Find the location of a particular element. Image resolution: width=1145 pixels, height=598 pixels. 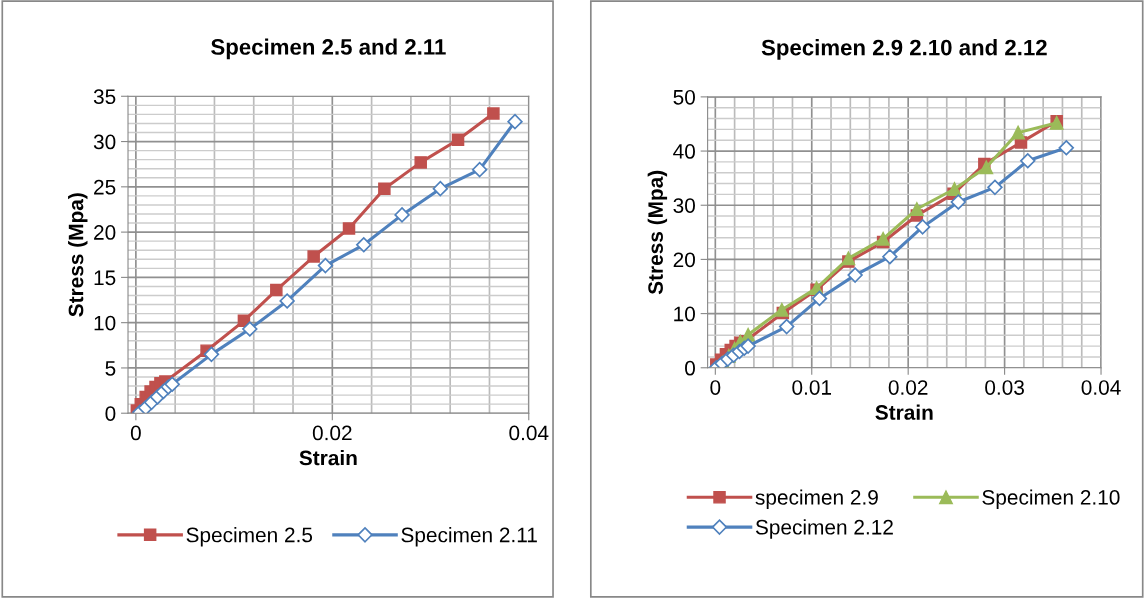

y-tick-label: 50 is located at coordinates (684, 97).